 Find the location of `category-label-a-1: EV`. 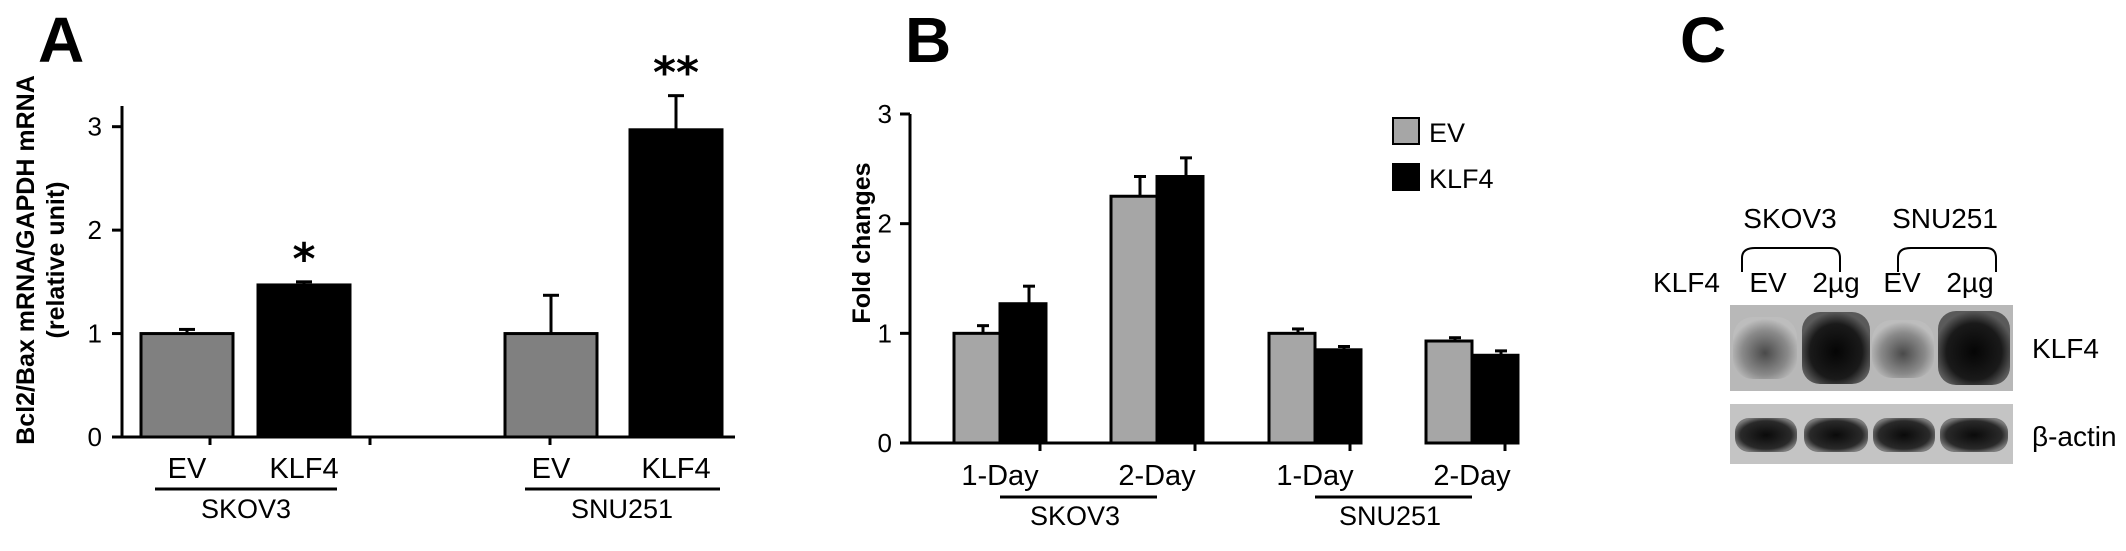

category-label-a-1: EV is located at coordinates (187, 469).